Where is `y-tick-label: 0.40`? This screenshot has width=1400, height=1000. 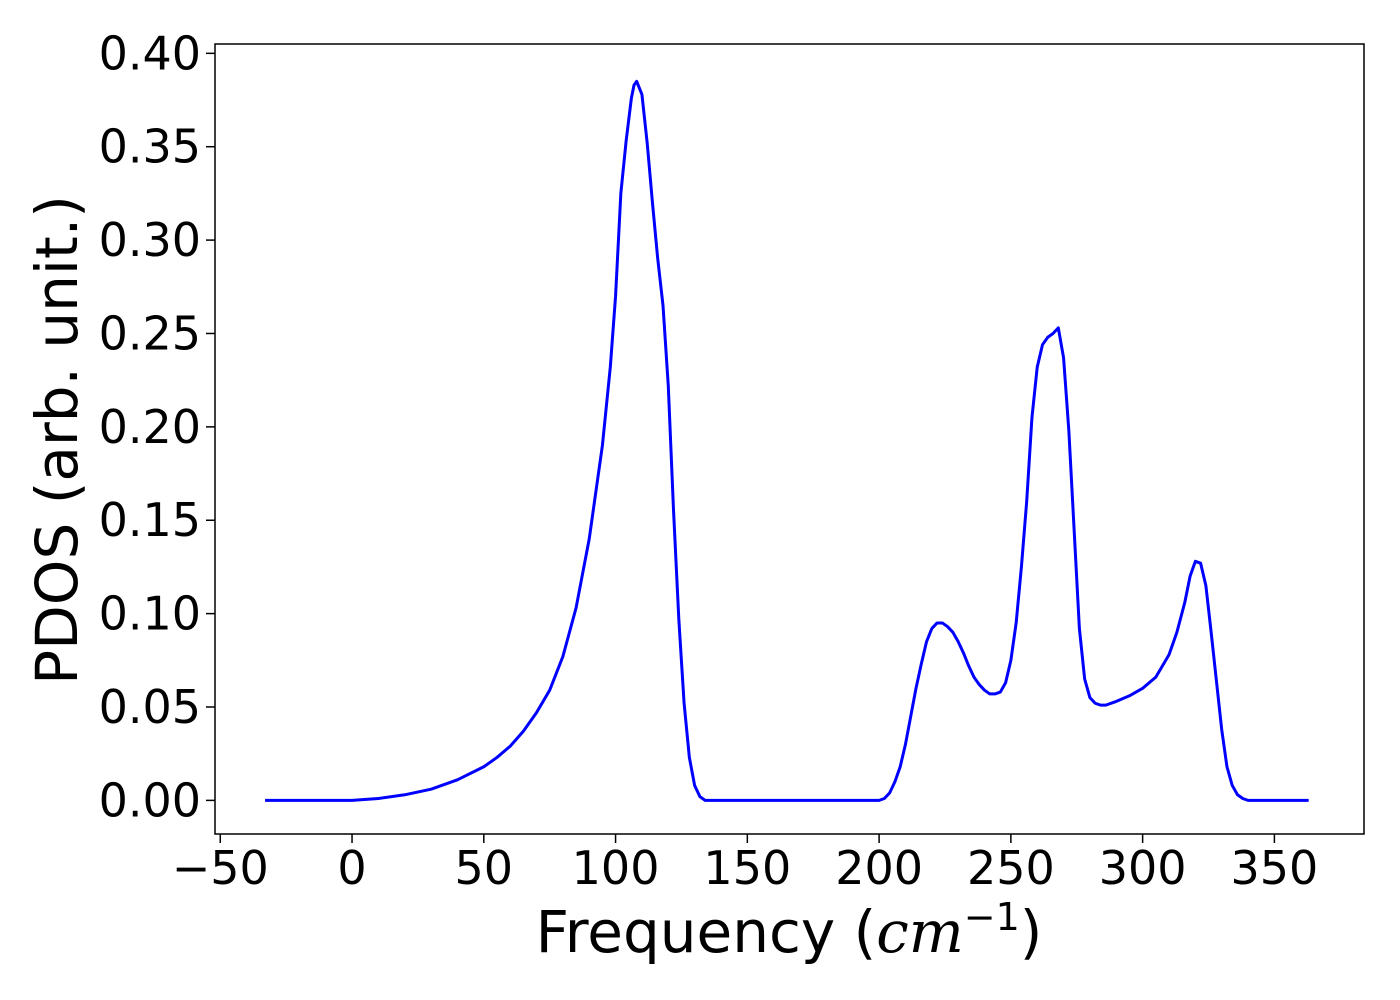 y-tick-label: 0.40 is located at coordinates (150, 53).